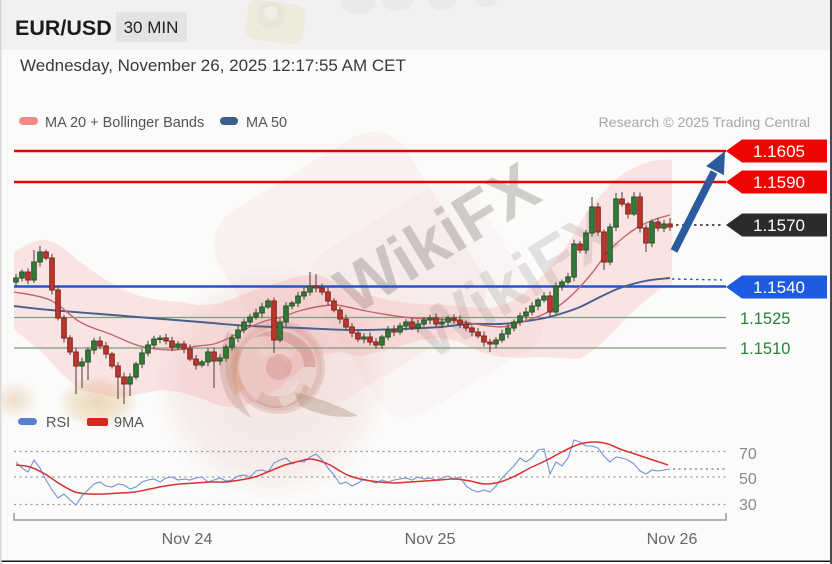 This screenshot has height=564, width=832. What do you see at coordinates (58, 423) in the screenshot?
I see `svg-text: RSI` at bounding box center [58, 423].